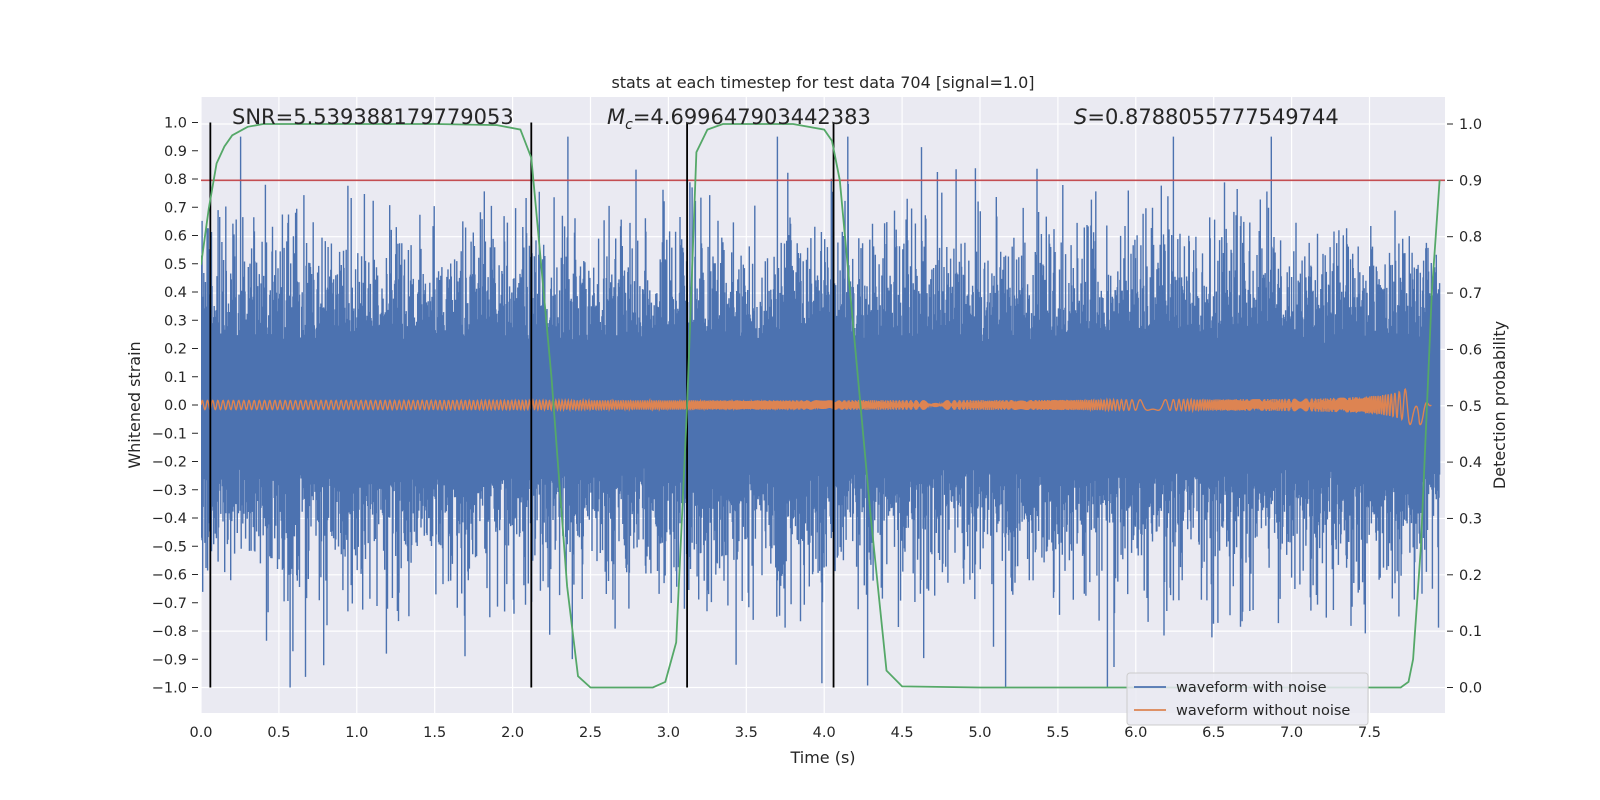  I want to click on x-tick-label: 5.0, so click(979, 733).